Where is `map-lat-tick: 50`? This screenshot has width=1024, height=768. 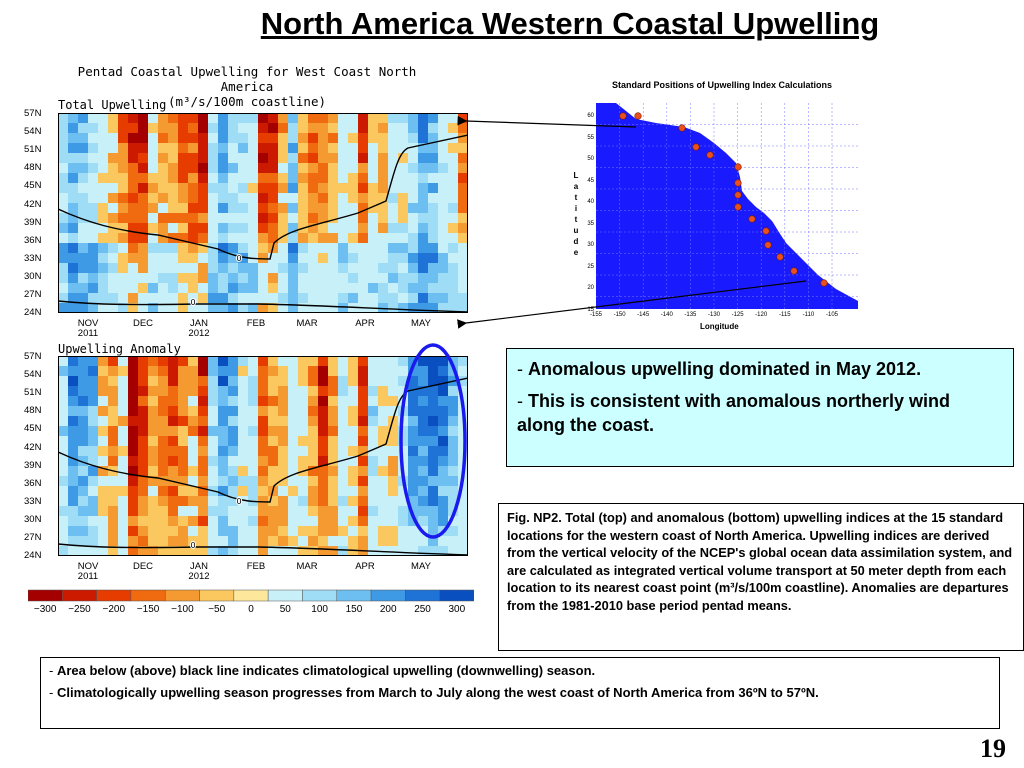 map-lat-tick: 50 is located at coordinates (590, 159).